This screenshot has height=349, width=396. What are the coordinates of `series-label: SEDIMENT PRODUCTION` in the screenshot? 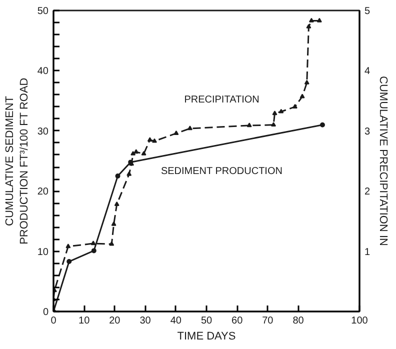 It's located at (221, 172).